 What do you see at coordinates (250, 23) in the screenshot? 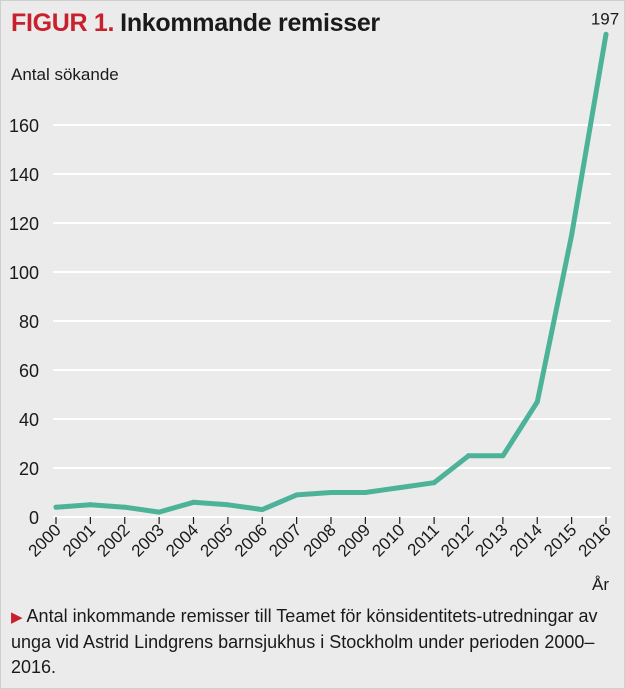
I see `figure-title-text: Inkommande remisser` at bounding box center [250, 23].